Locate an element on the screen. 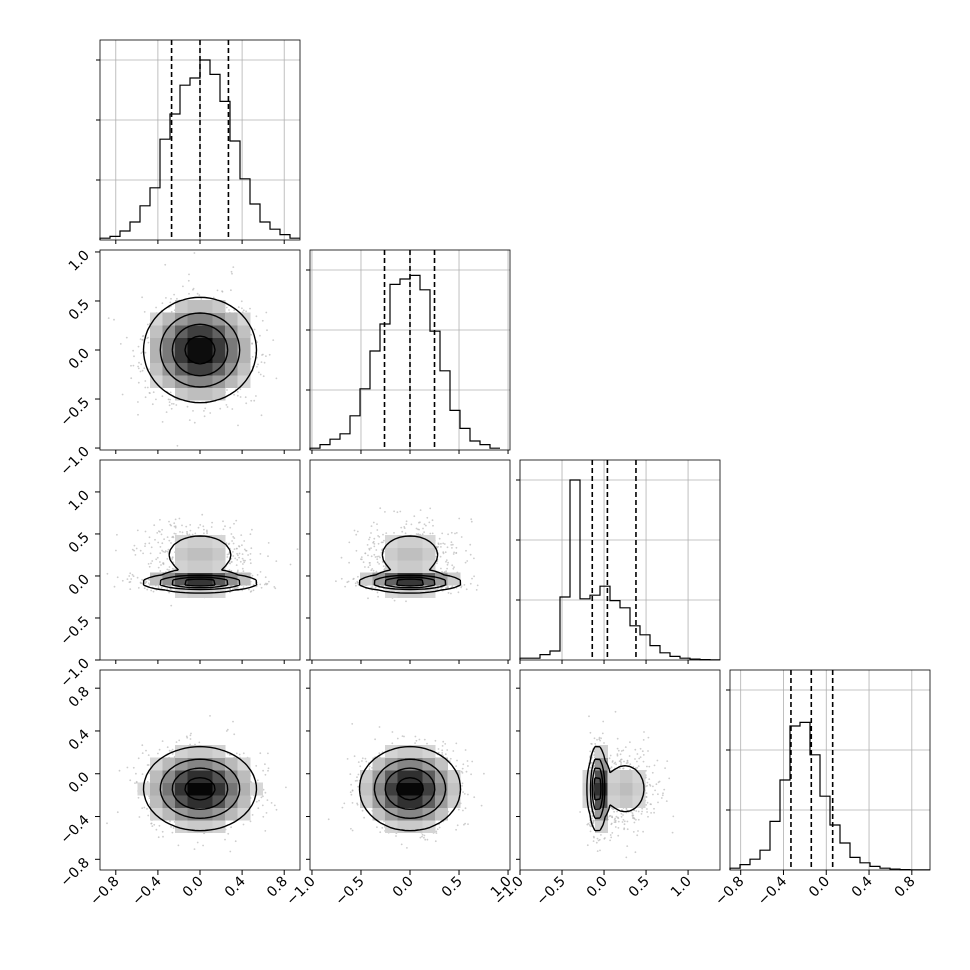  histogram-step-line is located at coordinates (619, 570).